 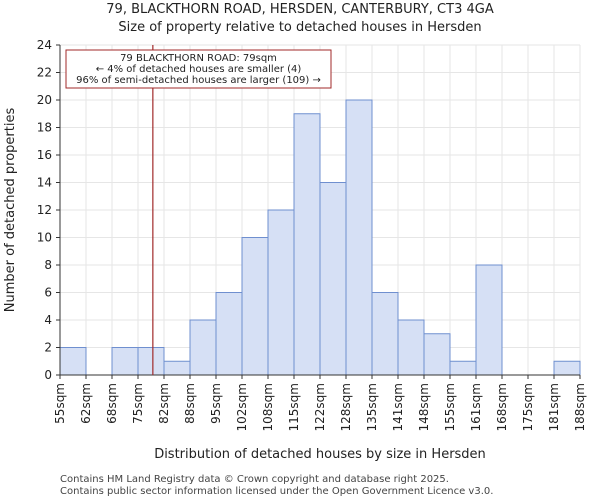 I want to click on x-tick-label: 82sqm, so click(x=164, y=403).